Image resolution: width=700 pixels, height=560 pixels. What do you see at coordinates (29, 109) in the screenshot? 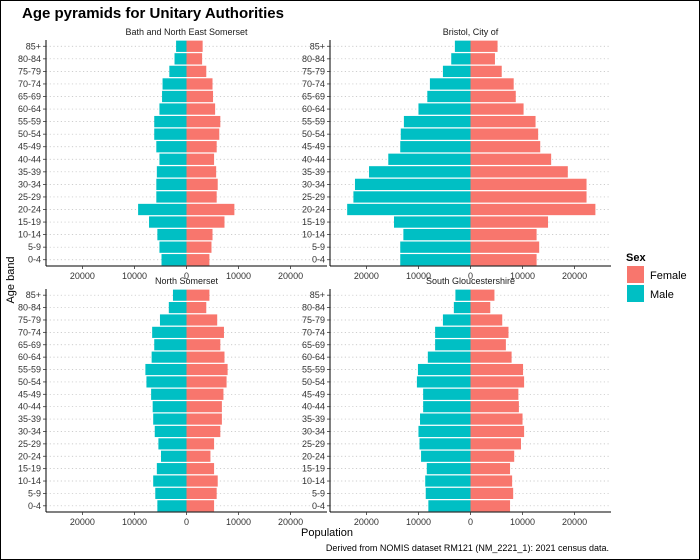
I see `y-tick-label: 60-64` at bounding box center [29, 109].